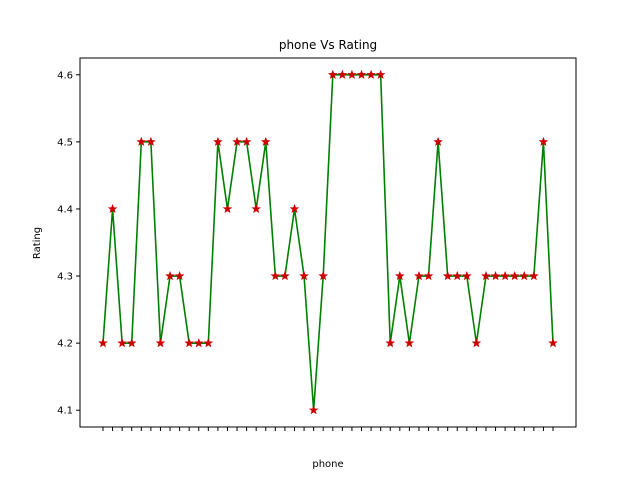 The width and height of the screenshot is (640, 480). What do you see at coordinates (327, 464) in the screenshot?
I see `x-axis-label: phone` at bounding box center [327, 464].